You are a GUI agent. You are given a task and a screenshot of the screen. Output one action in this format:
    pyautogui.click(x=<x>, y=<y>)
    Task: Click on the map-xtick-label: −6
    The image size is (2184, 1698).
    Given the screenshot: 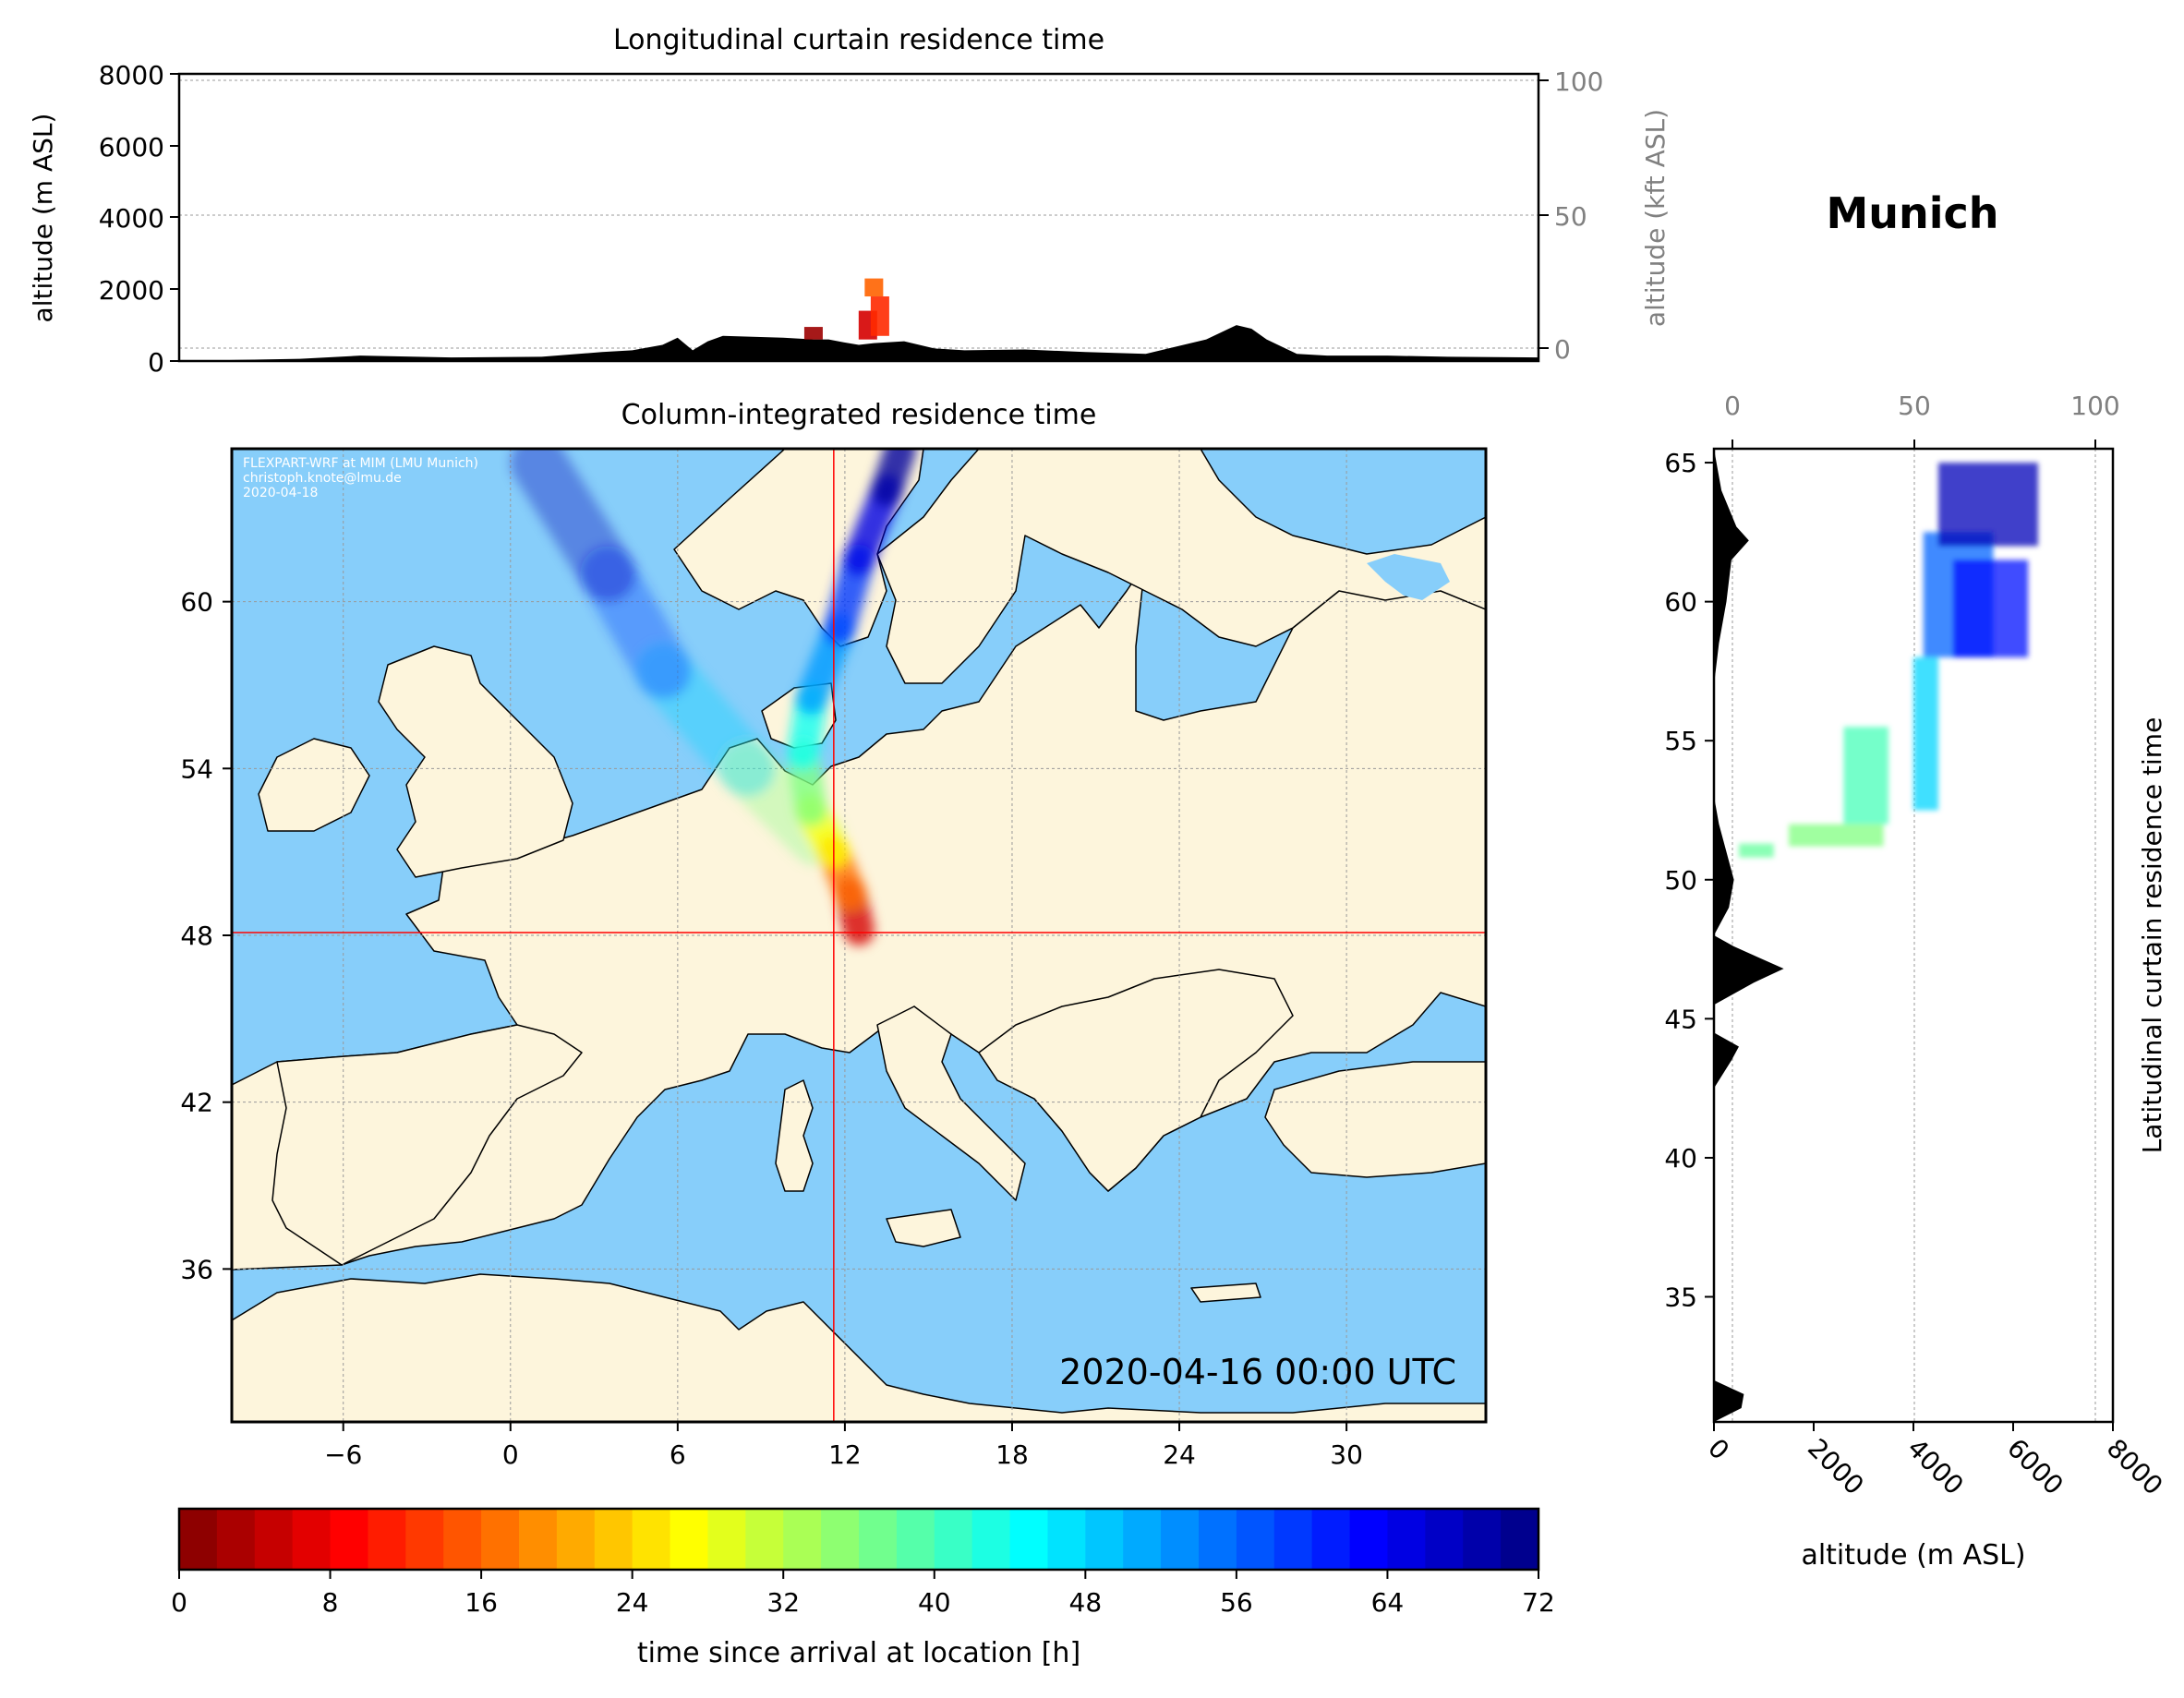 What is the action you would take?
    pyautogui.click(x=343, y=1454)
    